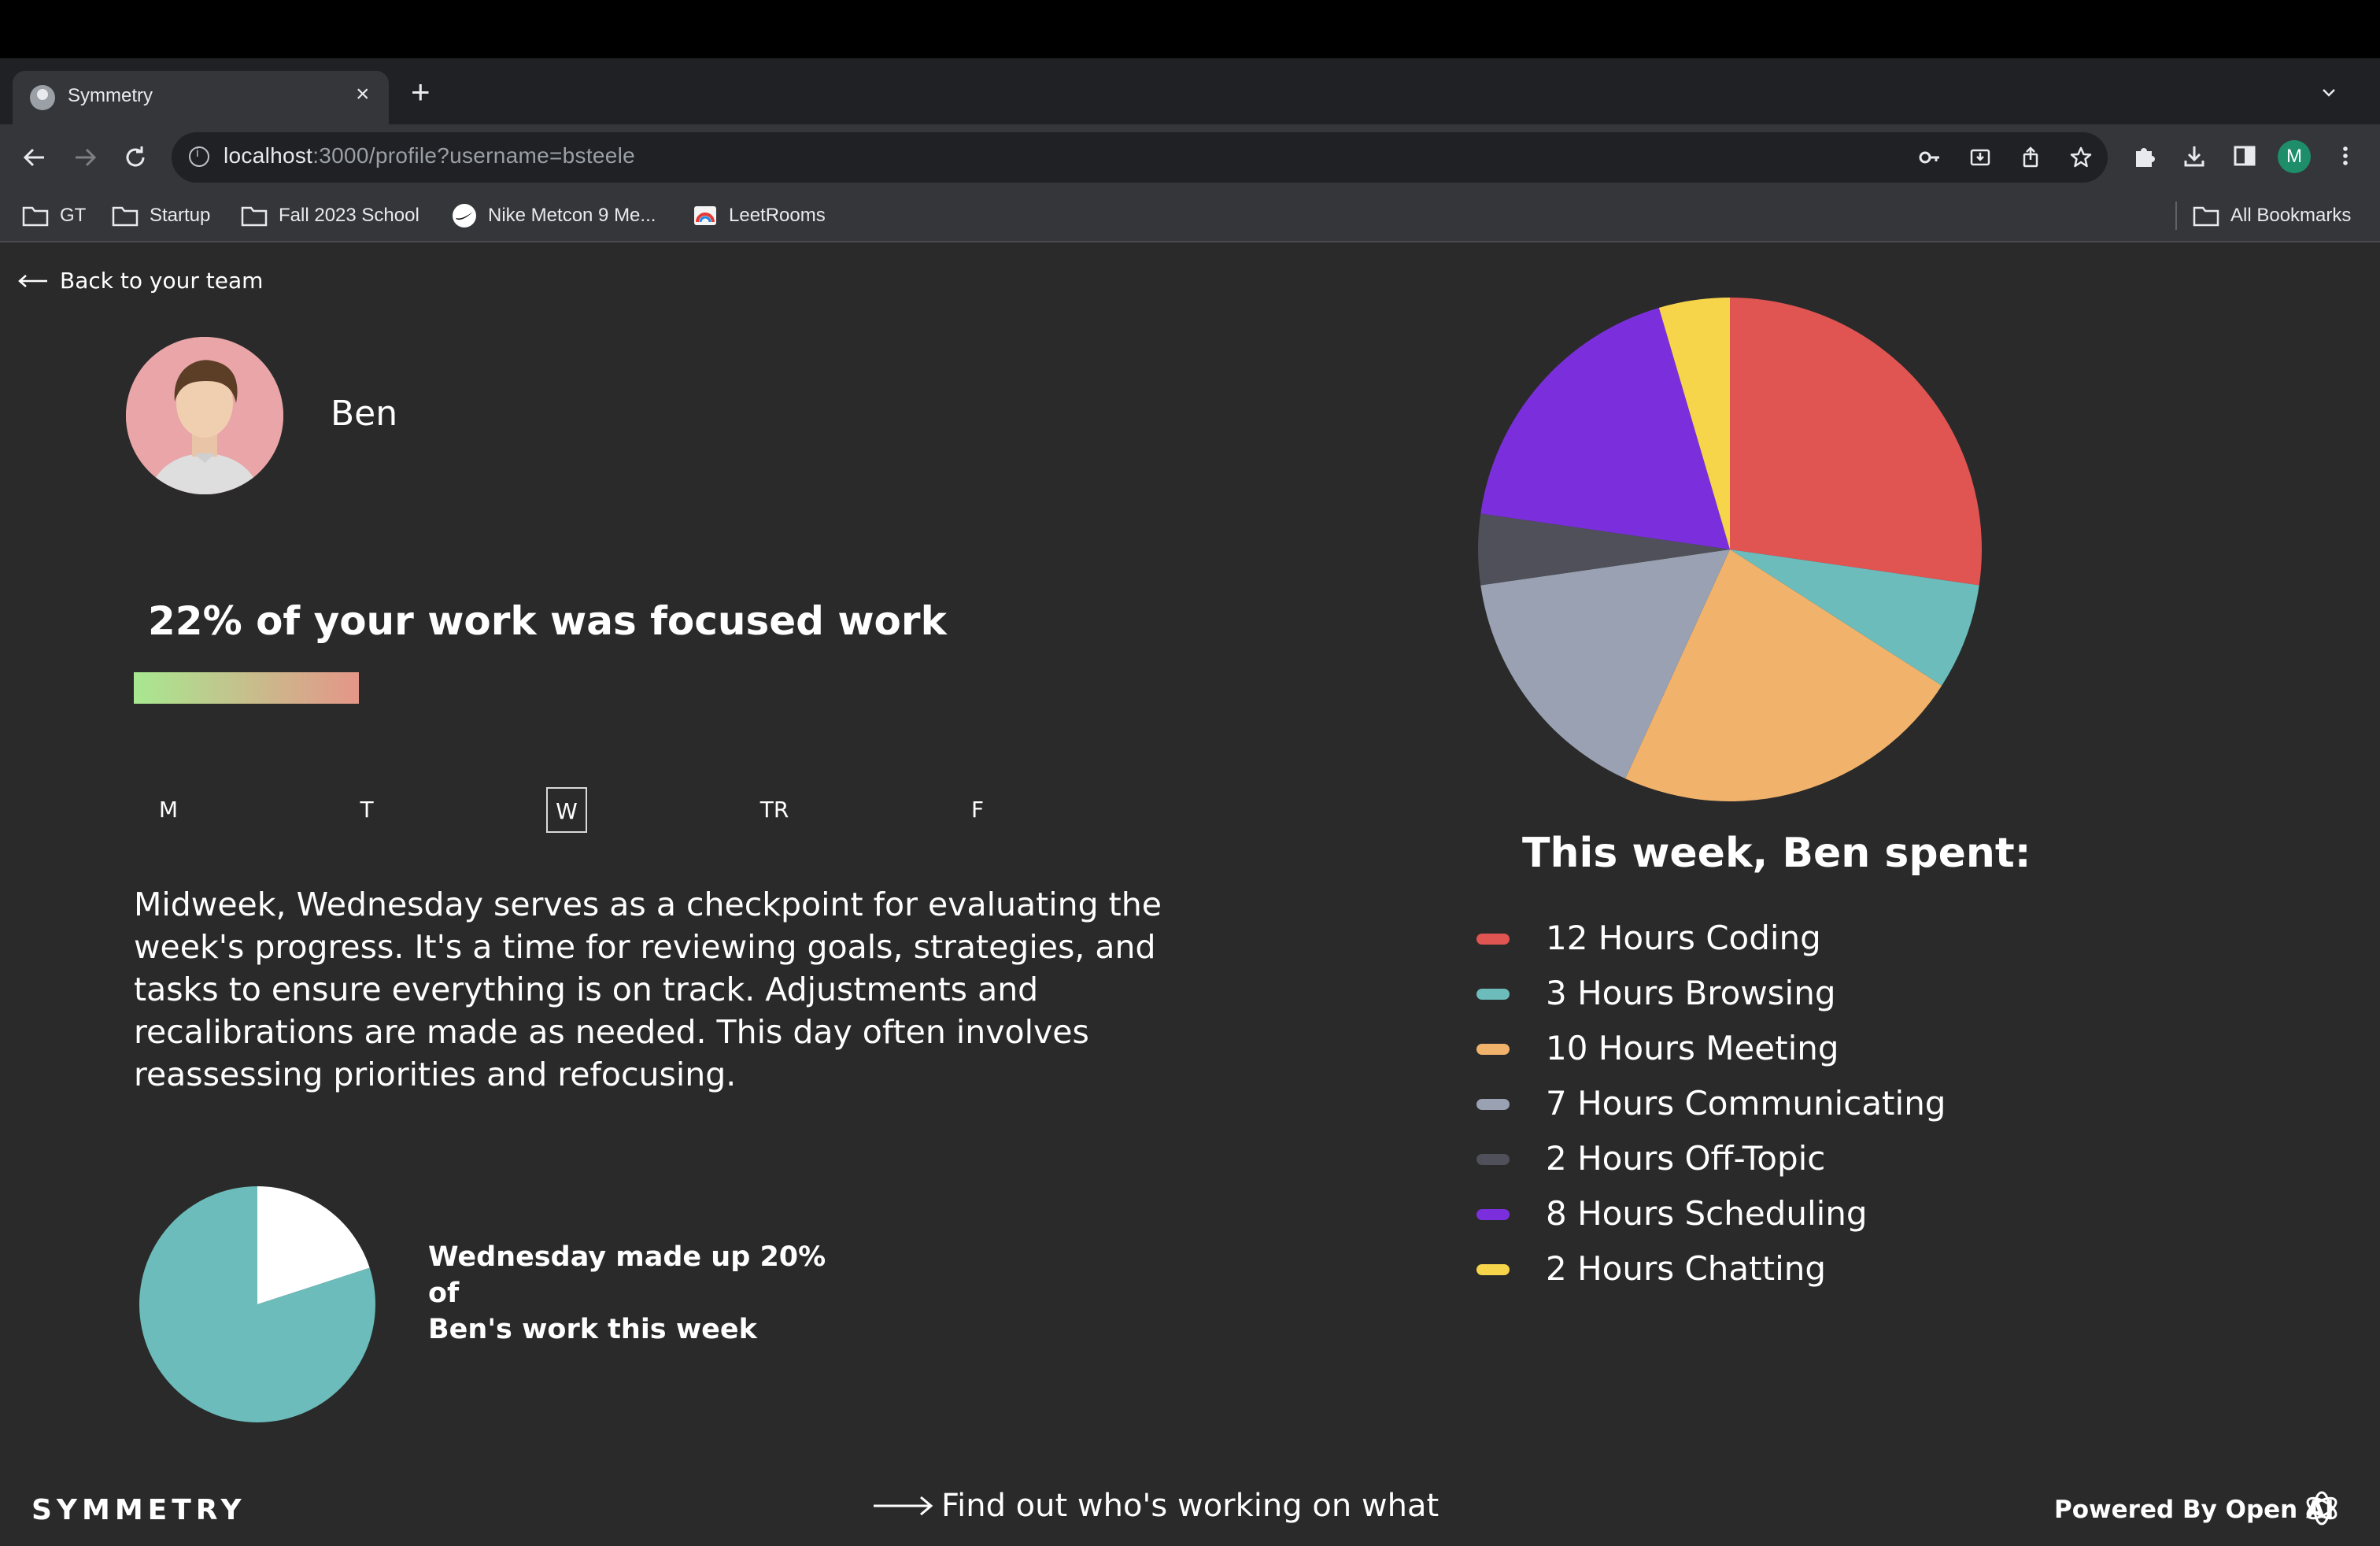  I want to click on legend-item-scheduling: 8 Hours Scheduling, so click(1712, 1214).